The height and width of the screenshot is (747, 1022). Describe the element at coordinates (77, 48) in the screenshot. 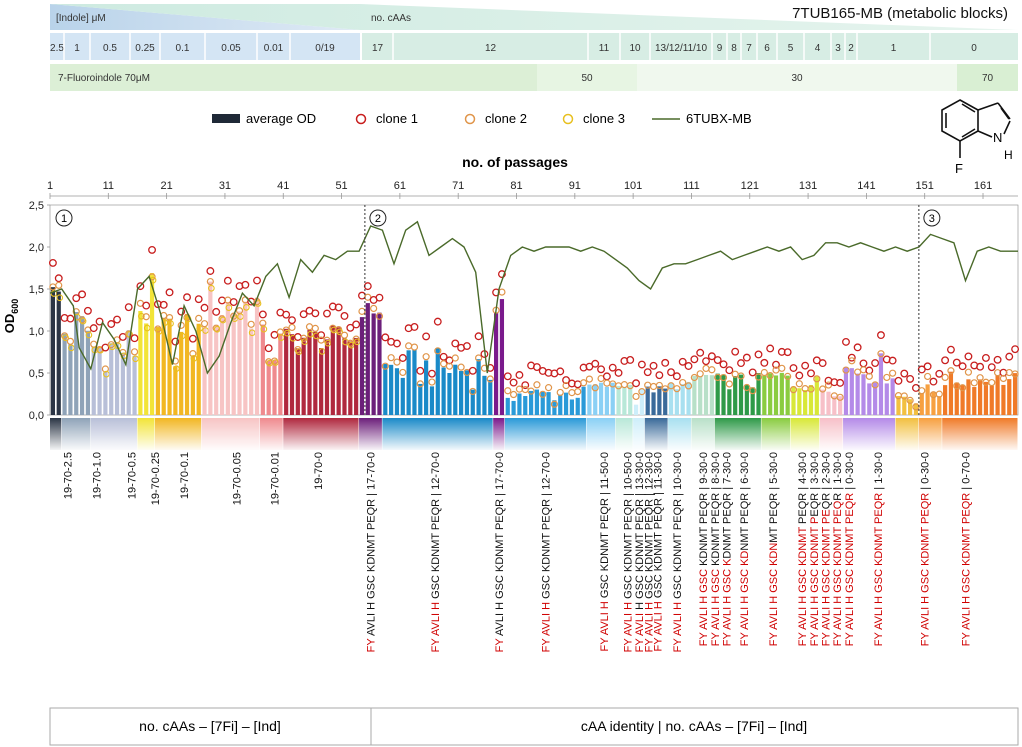

I see `indole-value: 1` at that location.